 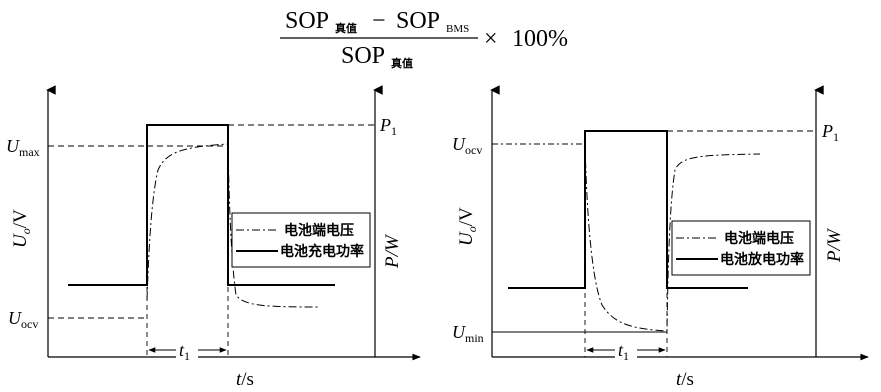 I want to click on right-legend-voltage-label: 电池端电压, so click(x=759, y=238).